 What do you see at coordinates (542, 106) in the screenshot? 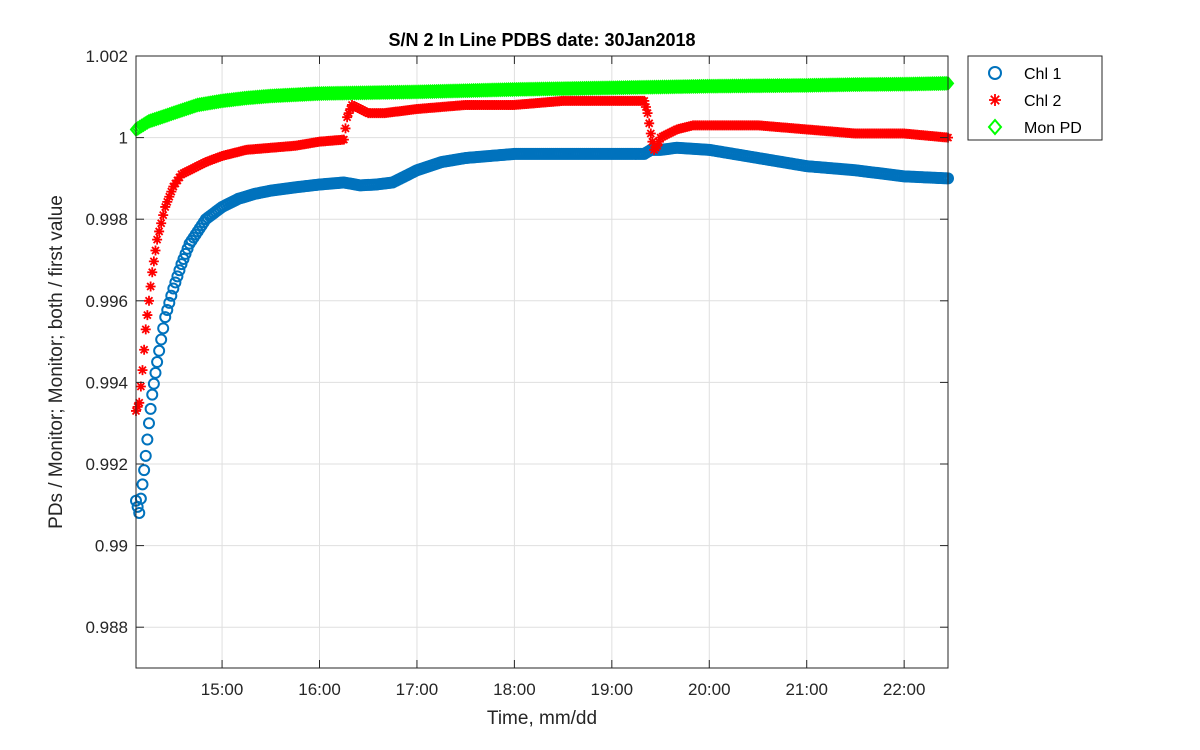
I see `series-mon-pd` at bounding box center [542, 106].